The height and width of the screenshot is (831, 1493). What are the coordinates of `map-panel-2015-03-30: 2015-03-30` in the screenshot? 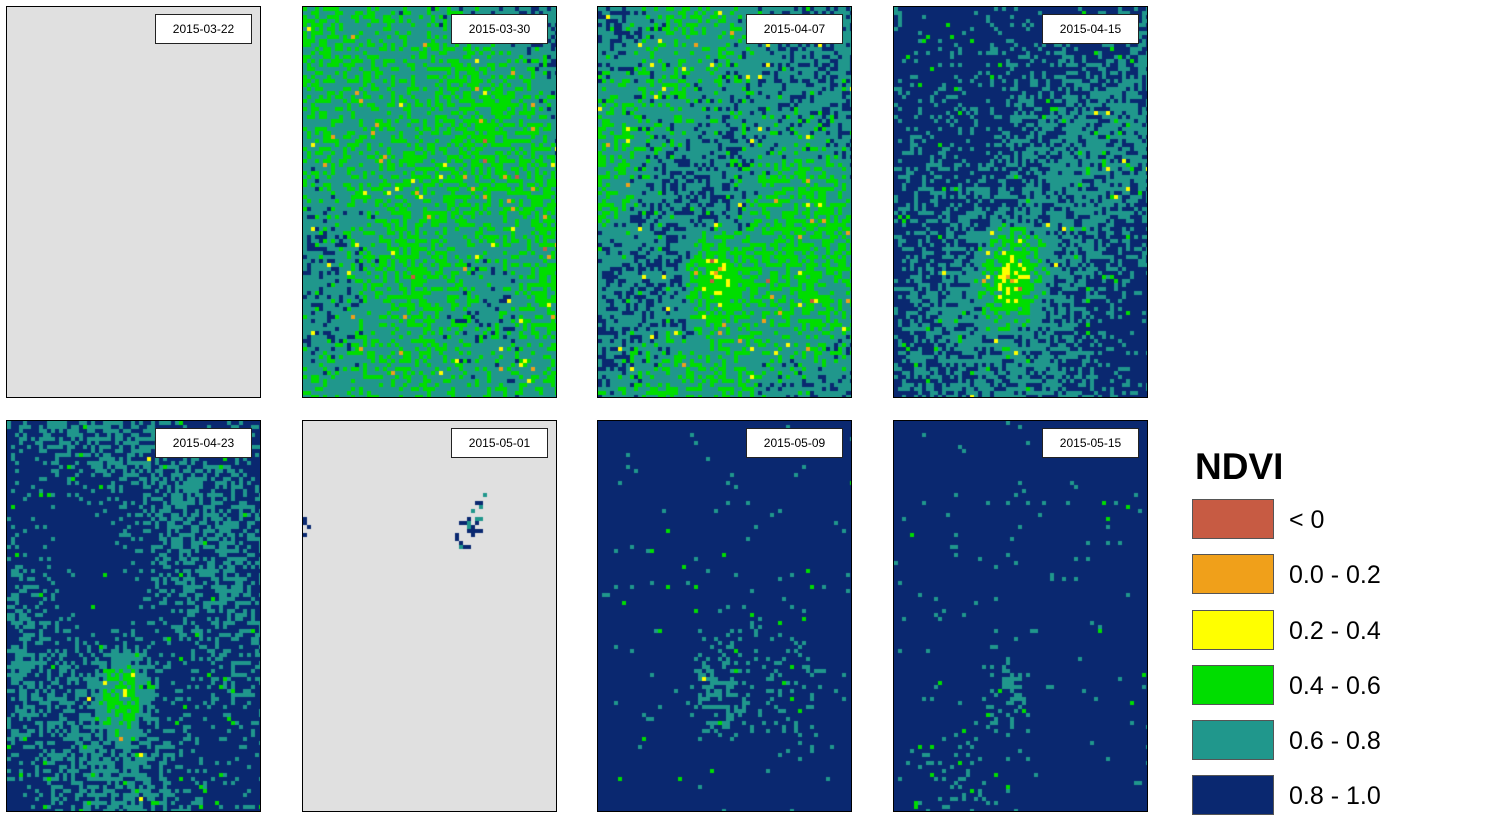 It's located at (429, 202).